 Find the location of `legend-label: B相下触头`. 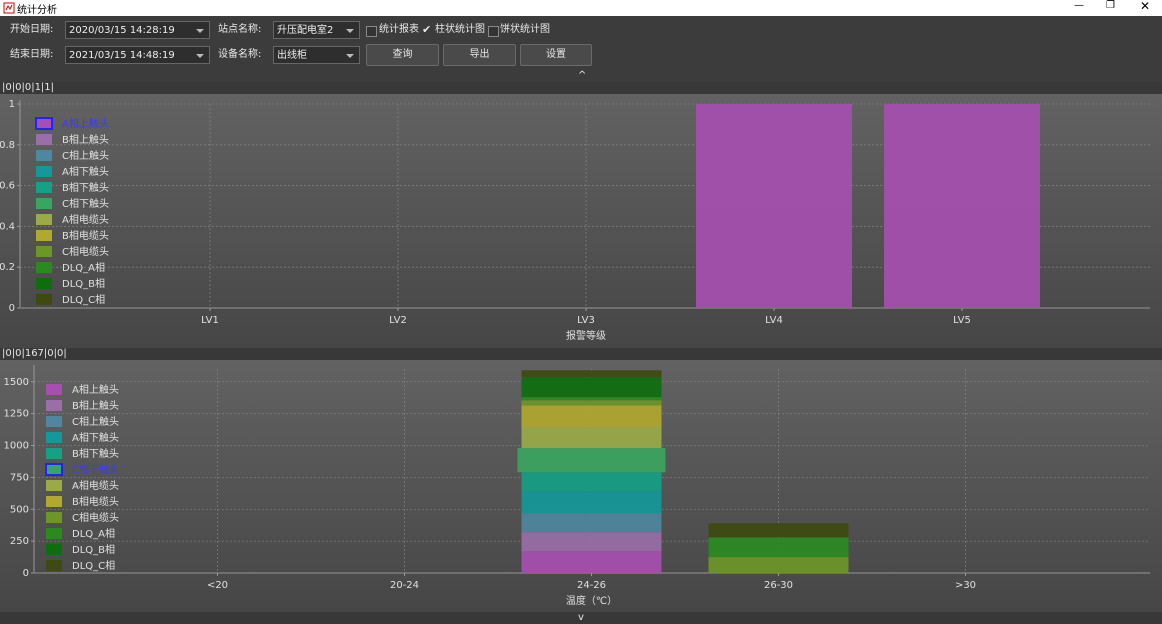

legend-label: B相下触头 is located at coordinates (95, 453).